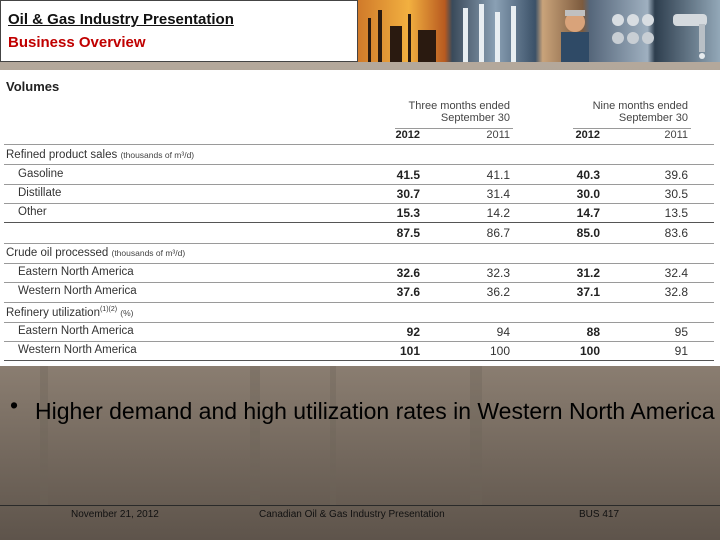 Image resolution: width=720 pixels, height=540 pixels. What do you see at coordinates (459, 106) in the screenshot?
I see `three-months-line1: Three months ended` at bounding box center [459, 106].